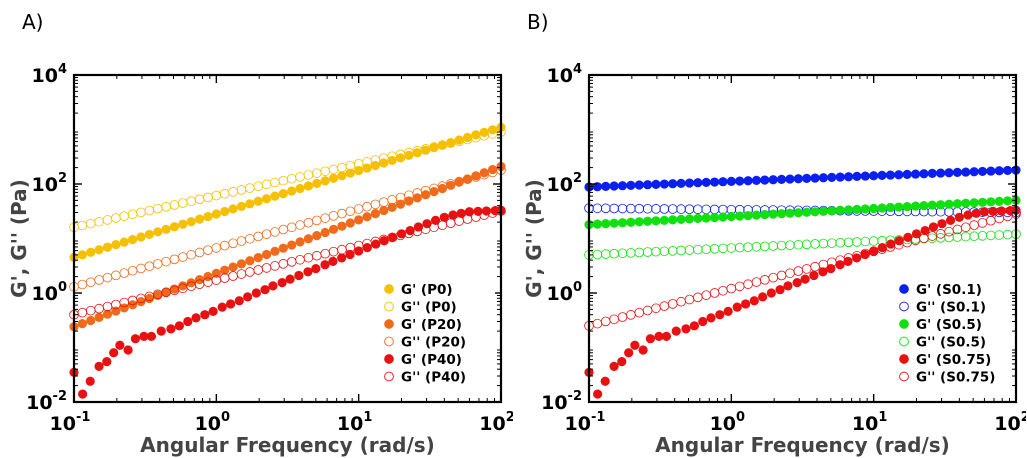 This screenshot has width=1027, height=458. What do you see at coordinates (62, 69) in the screenshot?
I see `y-tick-exponent: 4` at bounding box center [62, 69].